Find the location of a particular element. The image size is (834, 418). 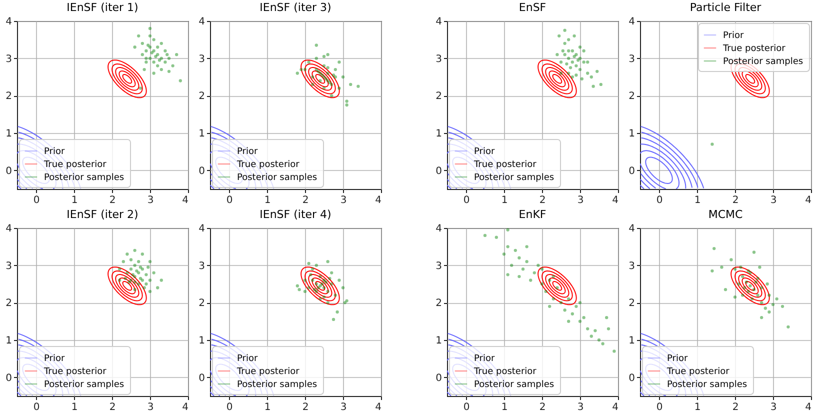

chart-title: EnSF is located at coordinates (532, 7).